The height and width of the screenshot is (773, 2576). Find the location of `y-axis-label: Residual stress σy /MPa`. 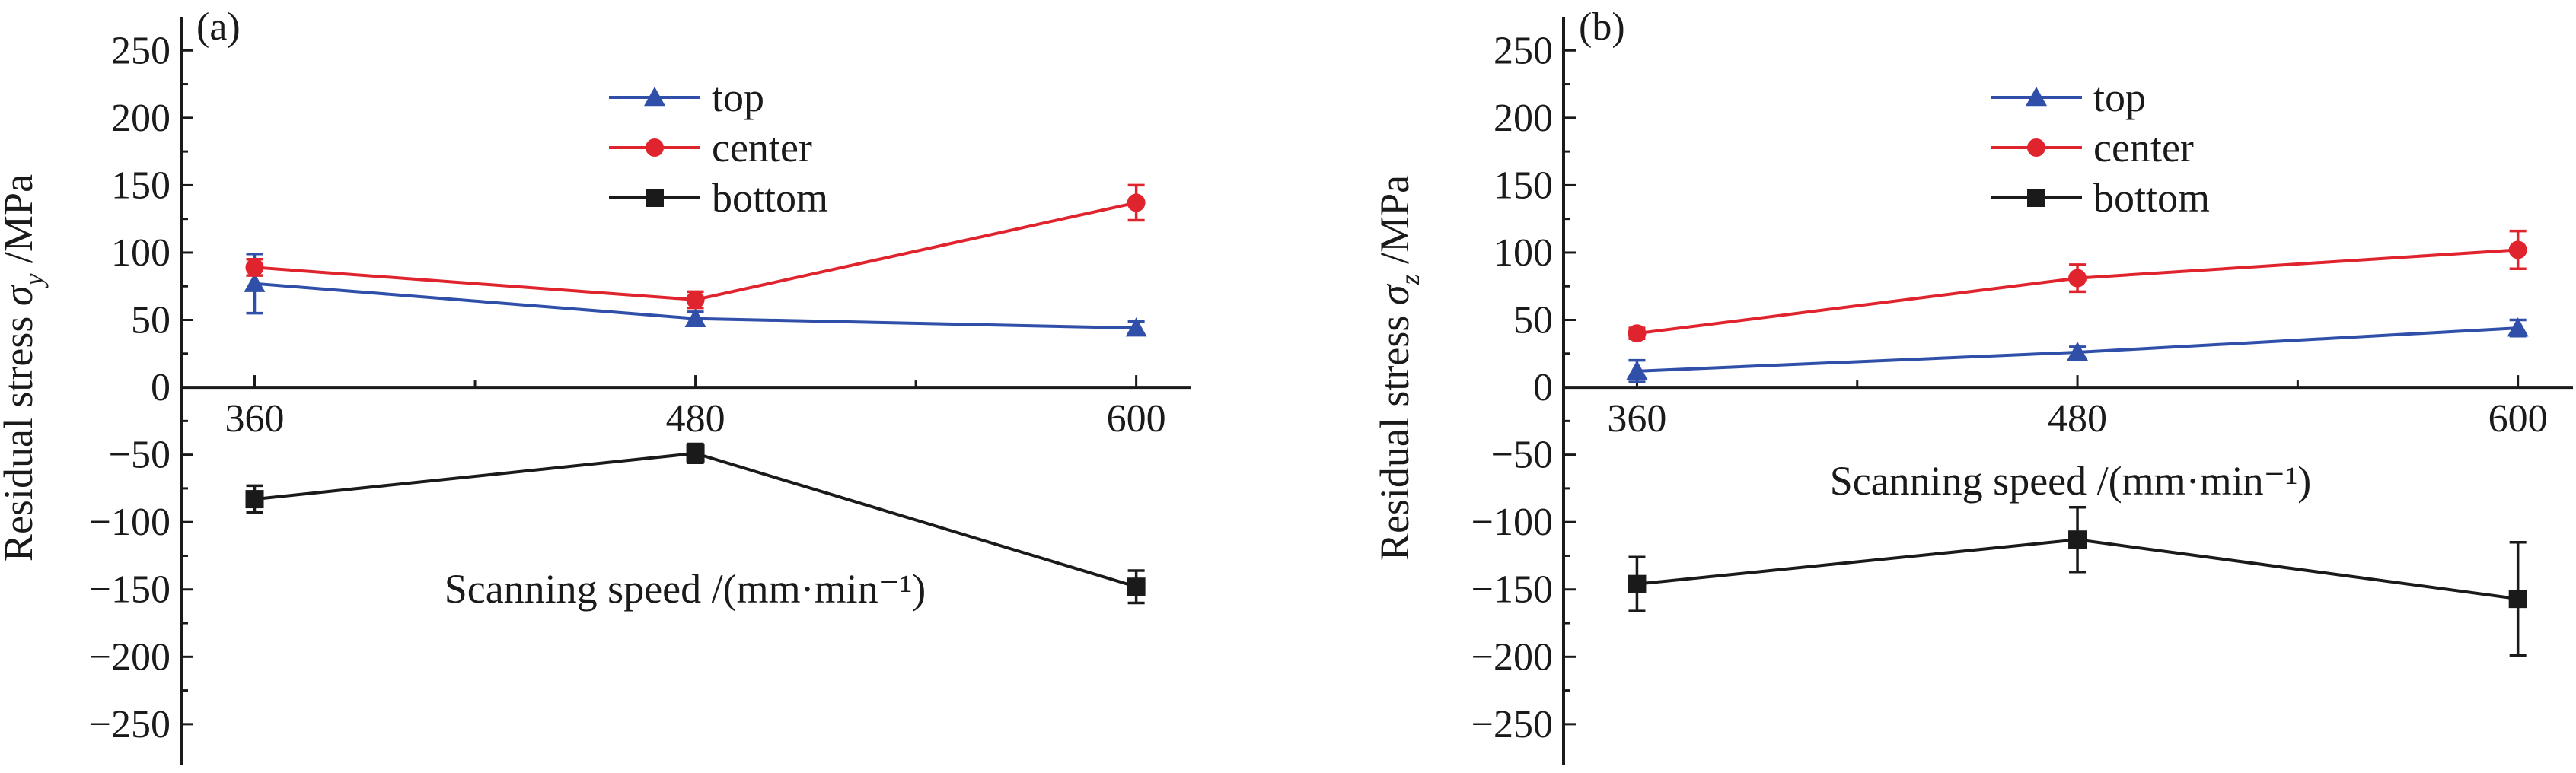

y-axis-label: Residual stress σy /MPa is located at coordinates (25, 367).